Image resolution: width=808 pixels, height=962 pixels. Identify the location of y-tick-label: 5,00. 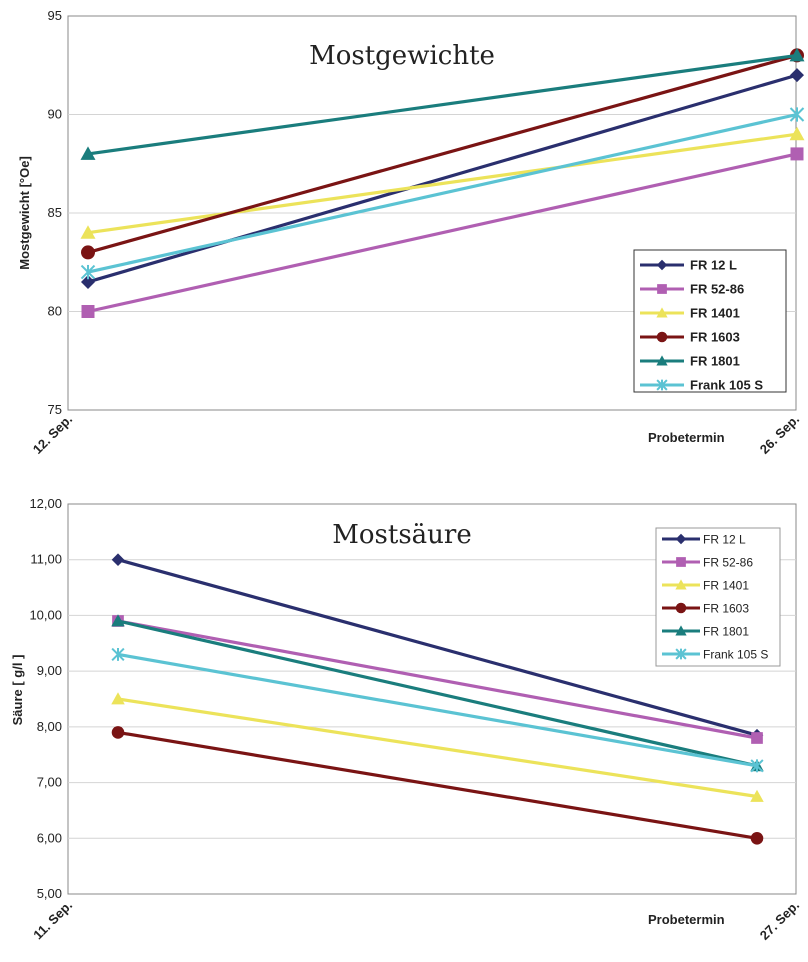
(49, 893).